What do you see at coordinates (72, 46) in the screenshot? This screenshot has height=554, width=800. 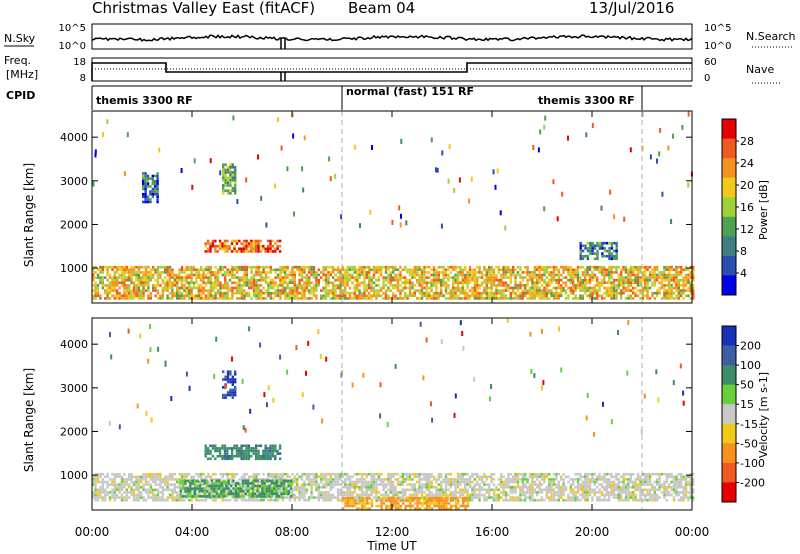 I see `nsky-tick: 10^0` at bounding box center [72, 46].